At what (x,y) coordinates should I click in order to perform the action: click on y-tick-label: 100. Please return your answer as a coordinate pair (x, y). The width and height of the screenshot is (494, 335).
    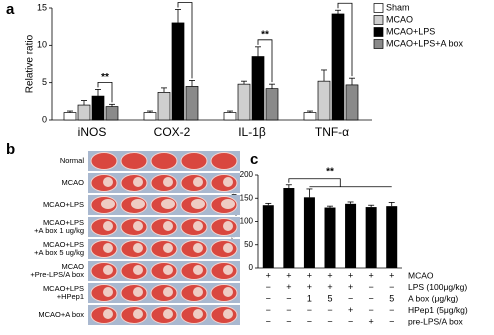
    Looking at the image, I should click on (247, 221).